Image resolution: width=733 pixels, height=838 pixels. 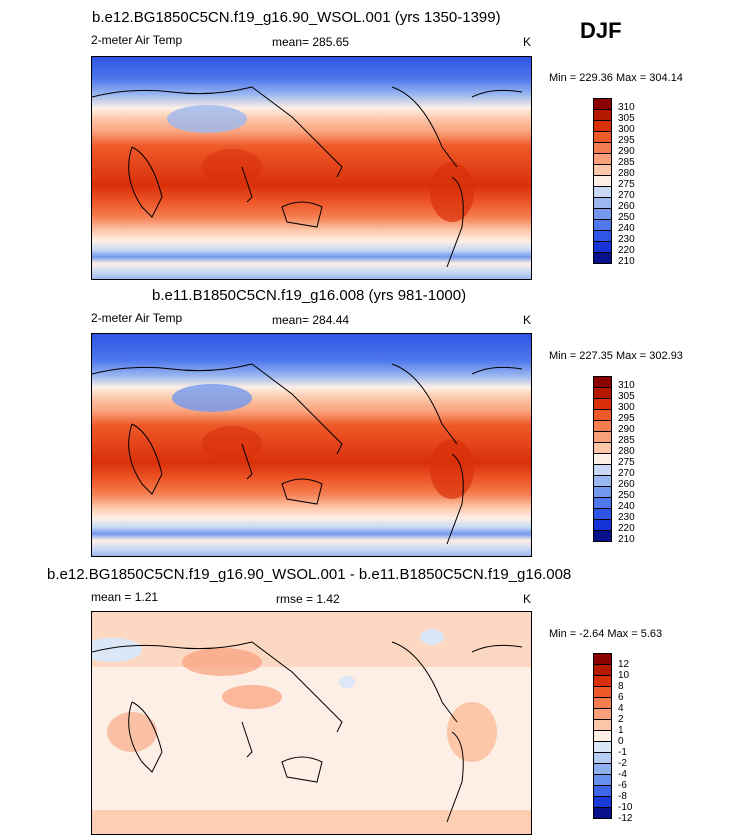 What do you see at coordinates (626, 385) in the screenshot?
I see `panel-2-level-label: 310` at bounding box center [626, 385].